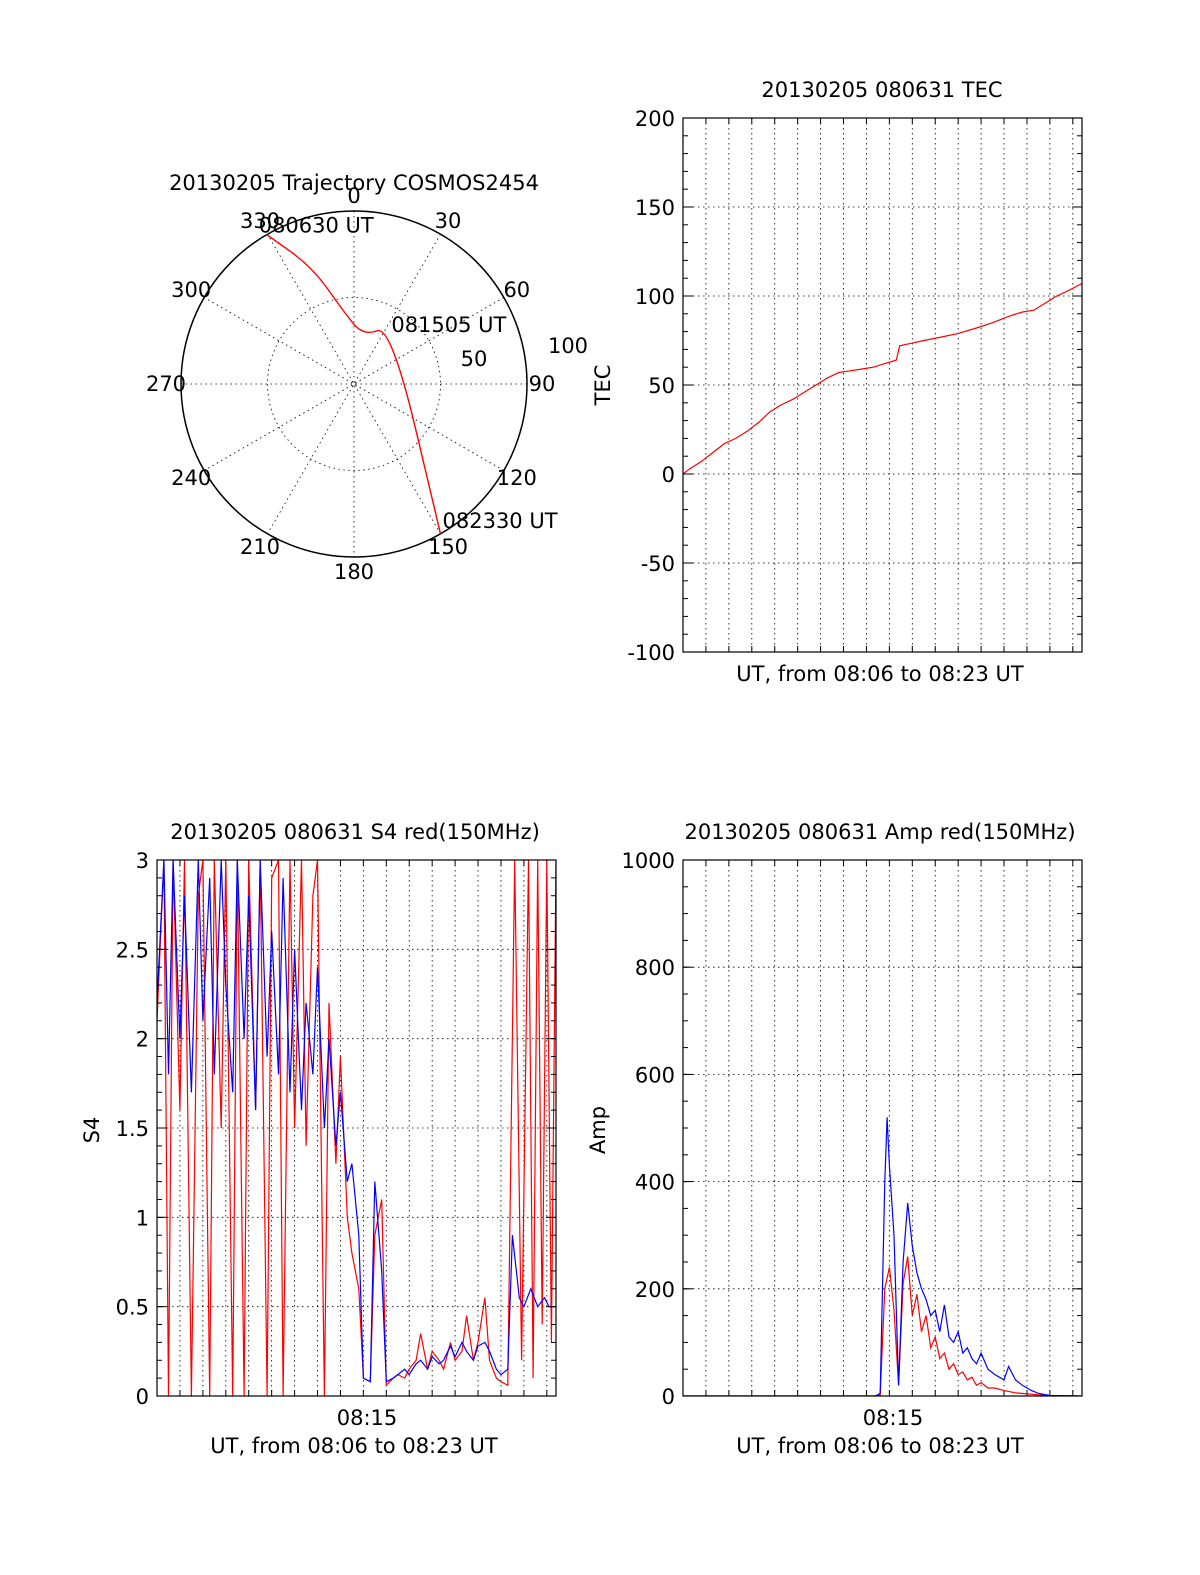  Describe the element at coordinates (474, 359) in the screenshot. I see `polar-radial-label: 50` at that location.